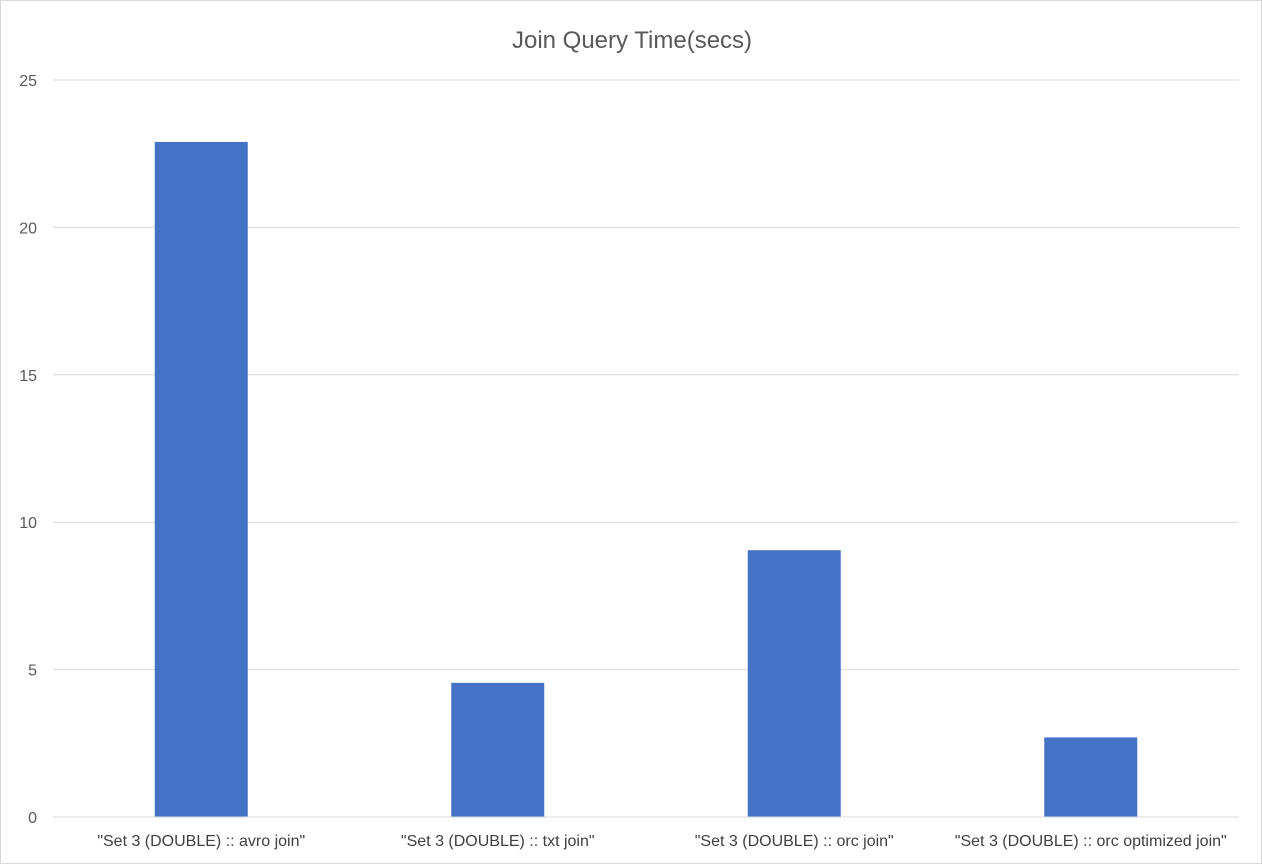  Describe the element at coordinates (28, 523) in the screenshot. I see `y-tick-label: 10` at that location.